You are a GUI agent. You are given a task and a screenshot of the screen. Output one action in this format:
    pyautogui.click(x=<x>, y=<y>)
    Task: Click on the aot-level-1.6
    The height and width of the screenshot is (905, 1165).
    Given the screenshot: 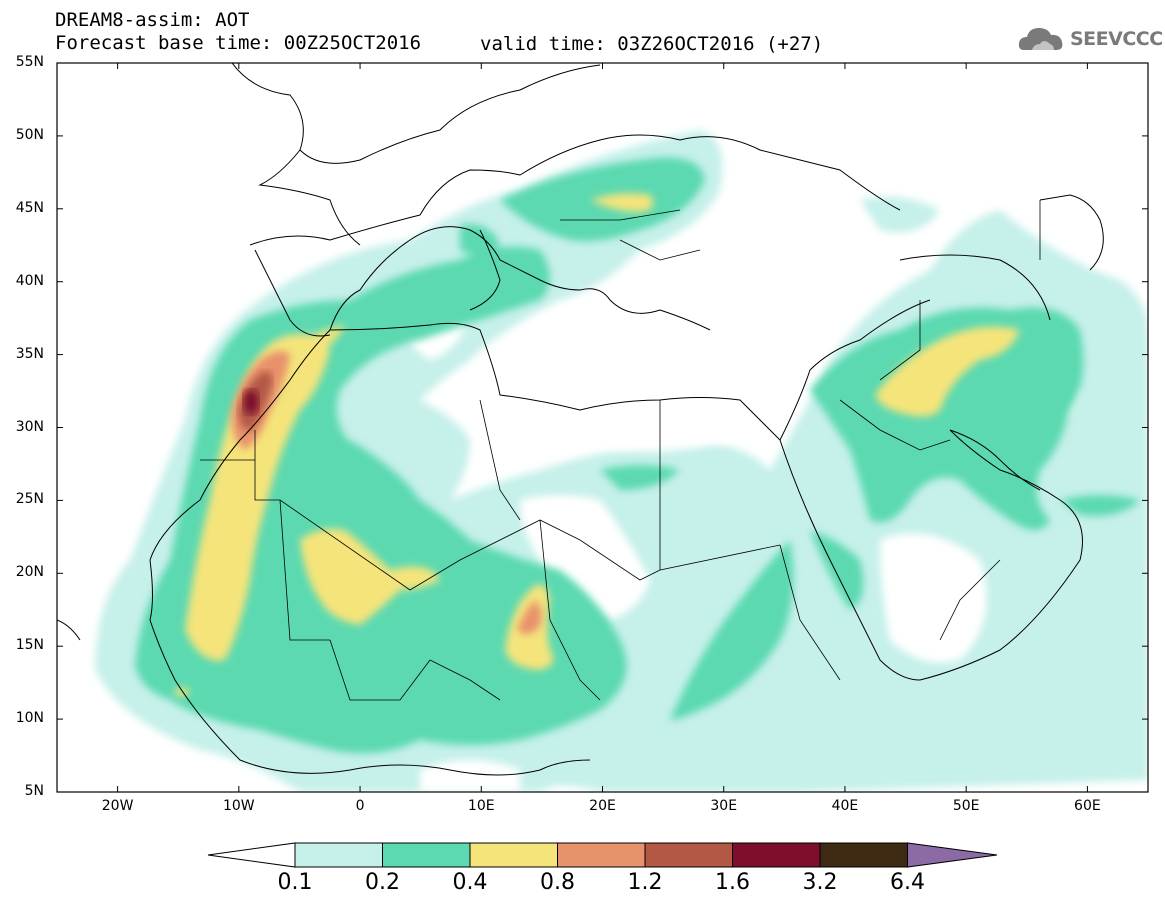 What is the action you would take?
    pyautogui.click(x=251, y=402)
    